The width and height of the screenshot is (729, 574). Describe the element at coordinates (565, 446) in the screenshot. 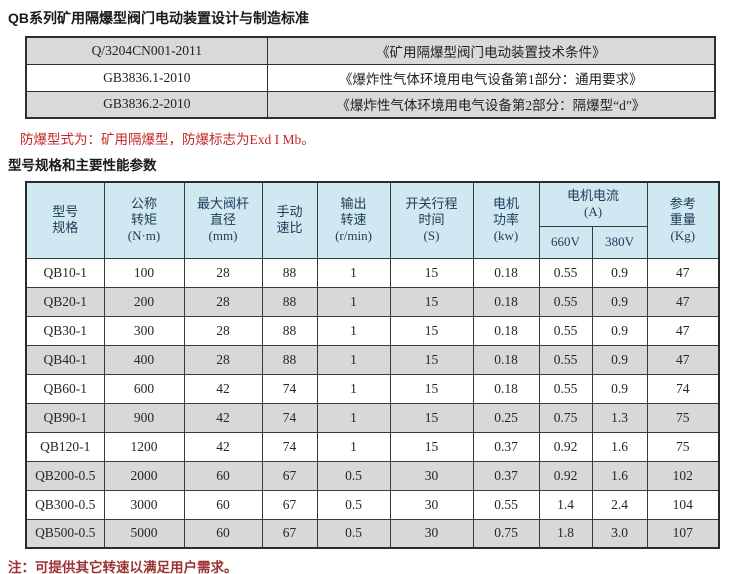

I see `value-cell: 0.92` at that location.